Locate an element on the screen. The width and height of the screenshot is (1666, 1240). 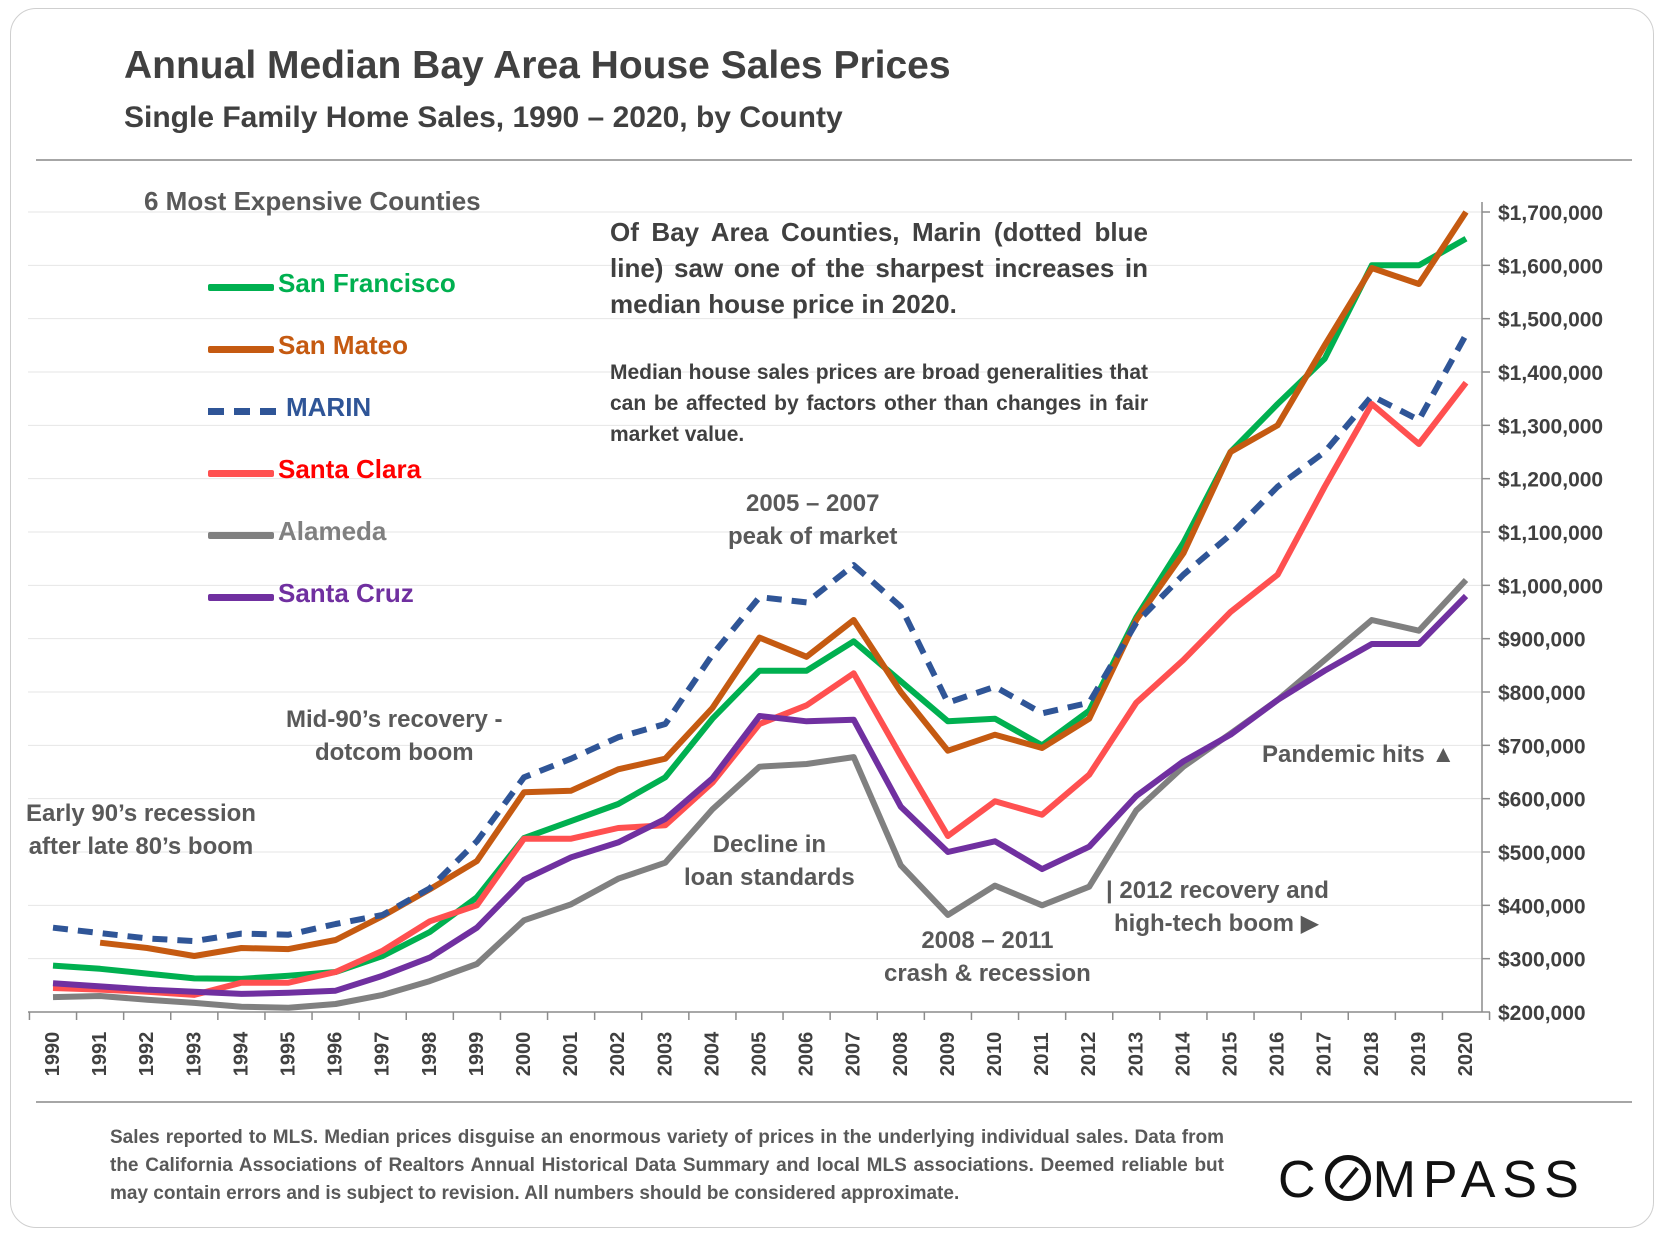
legend-swatch-alameda is located at coordinates (241, 535).